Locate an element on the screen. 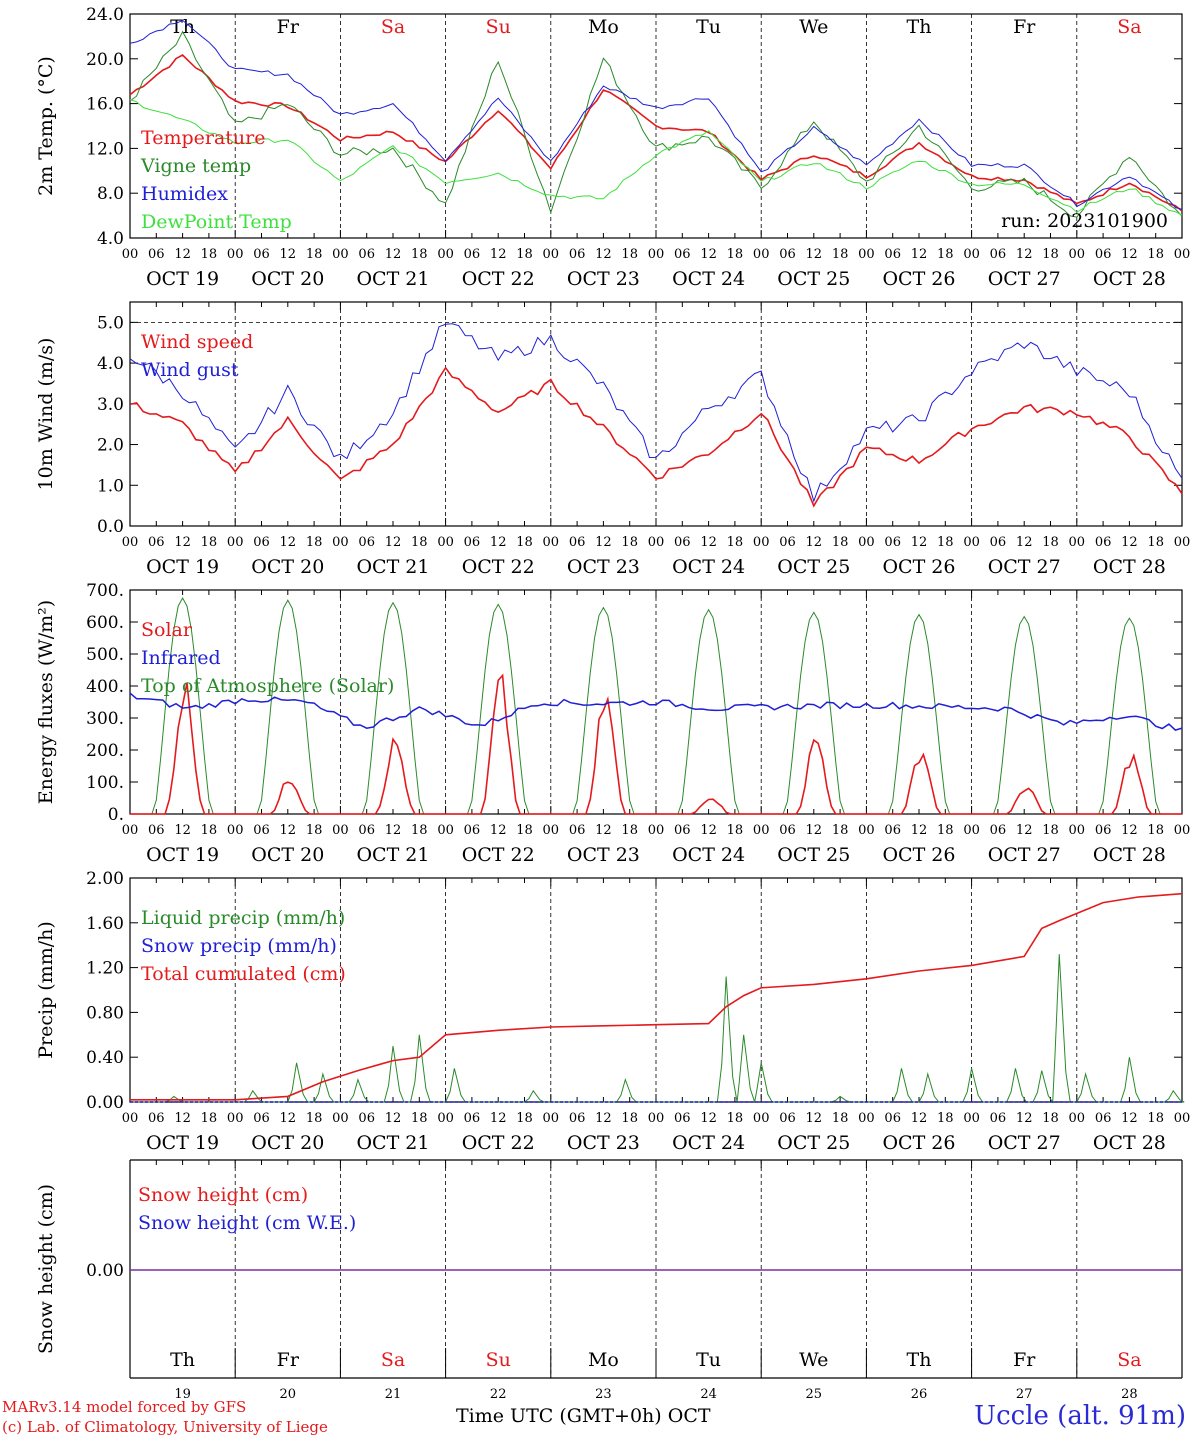  day-number-label: 19 is located at coordinates (182, 1394).